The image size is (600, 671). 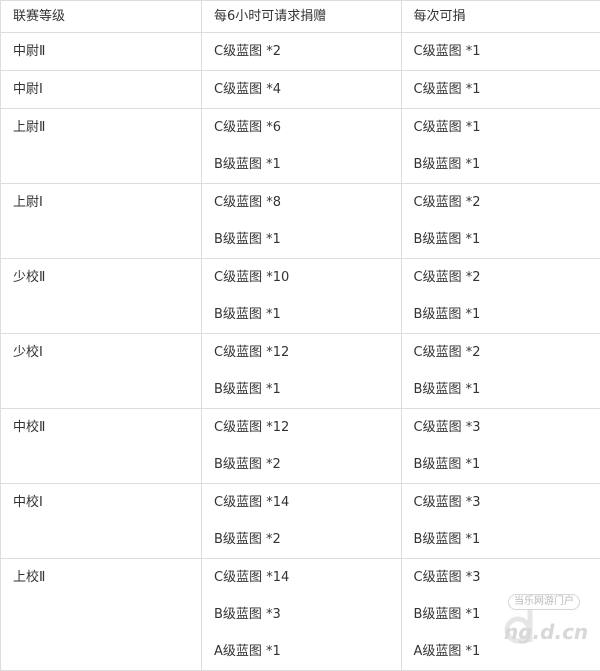 I want to click on request-item: A级蓝图 *1, so click(x=307, y=651).